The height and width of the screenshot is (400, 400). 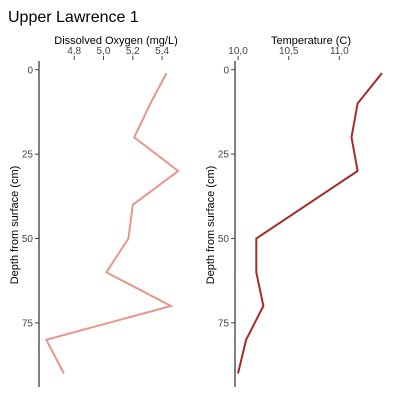 What do you see at coordinates (311, 41) in the screenshot?
I see `temperature-x-axis-title: Temperature (C)` at bounding box center [311, 41].